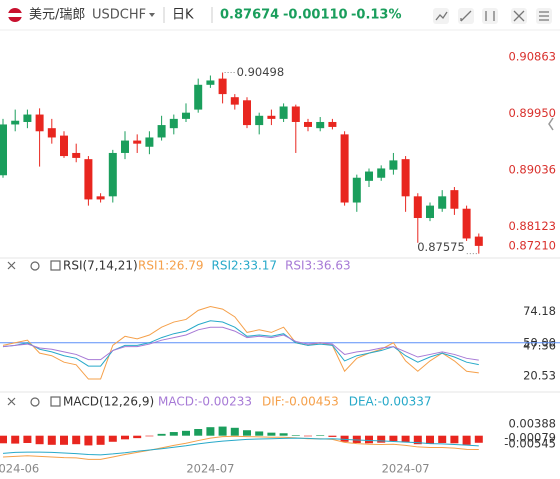 The image size is (560, 479). What do you see at coordinates (539, 376) in the screenshot?
I see `y-tick-label: 20.53` at bounding box center [539, 376].